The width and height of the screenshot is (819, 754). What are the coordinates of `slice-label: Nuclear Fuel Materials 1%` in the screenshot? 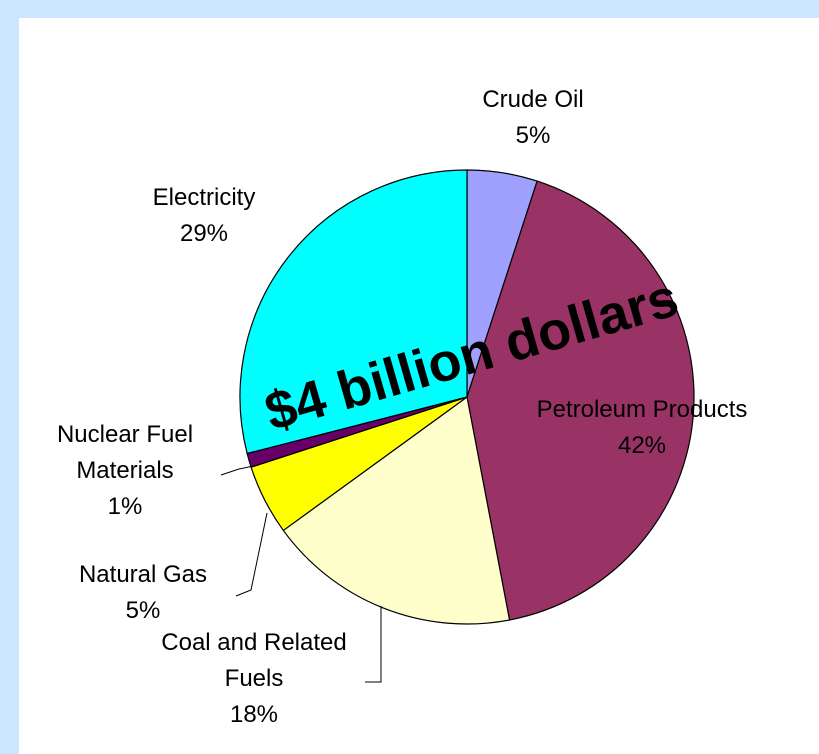 It's located at (125, 470).